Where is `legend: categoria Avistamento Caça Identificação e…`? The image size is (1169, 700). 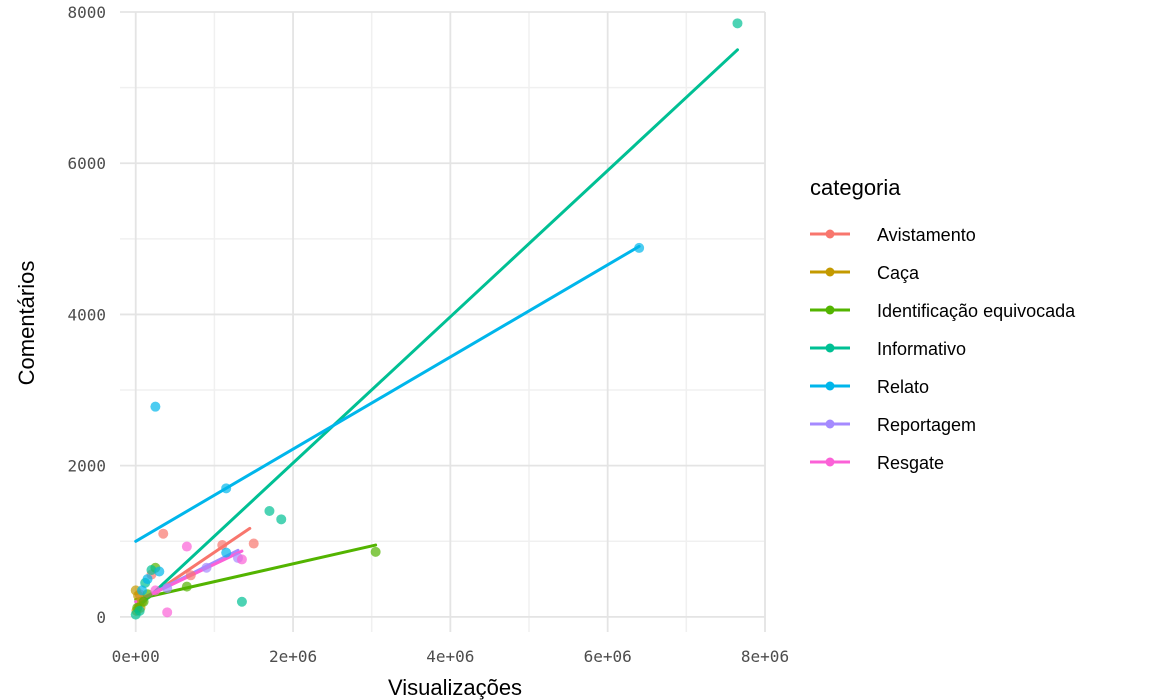
legend: categoria Avistamento Caça Identificação e… is located at coordinates (943, 324).